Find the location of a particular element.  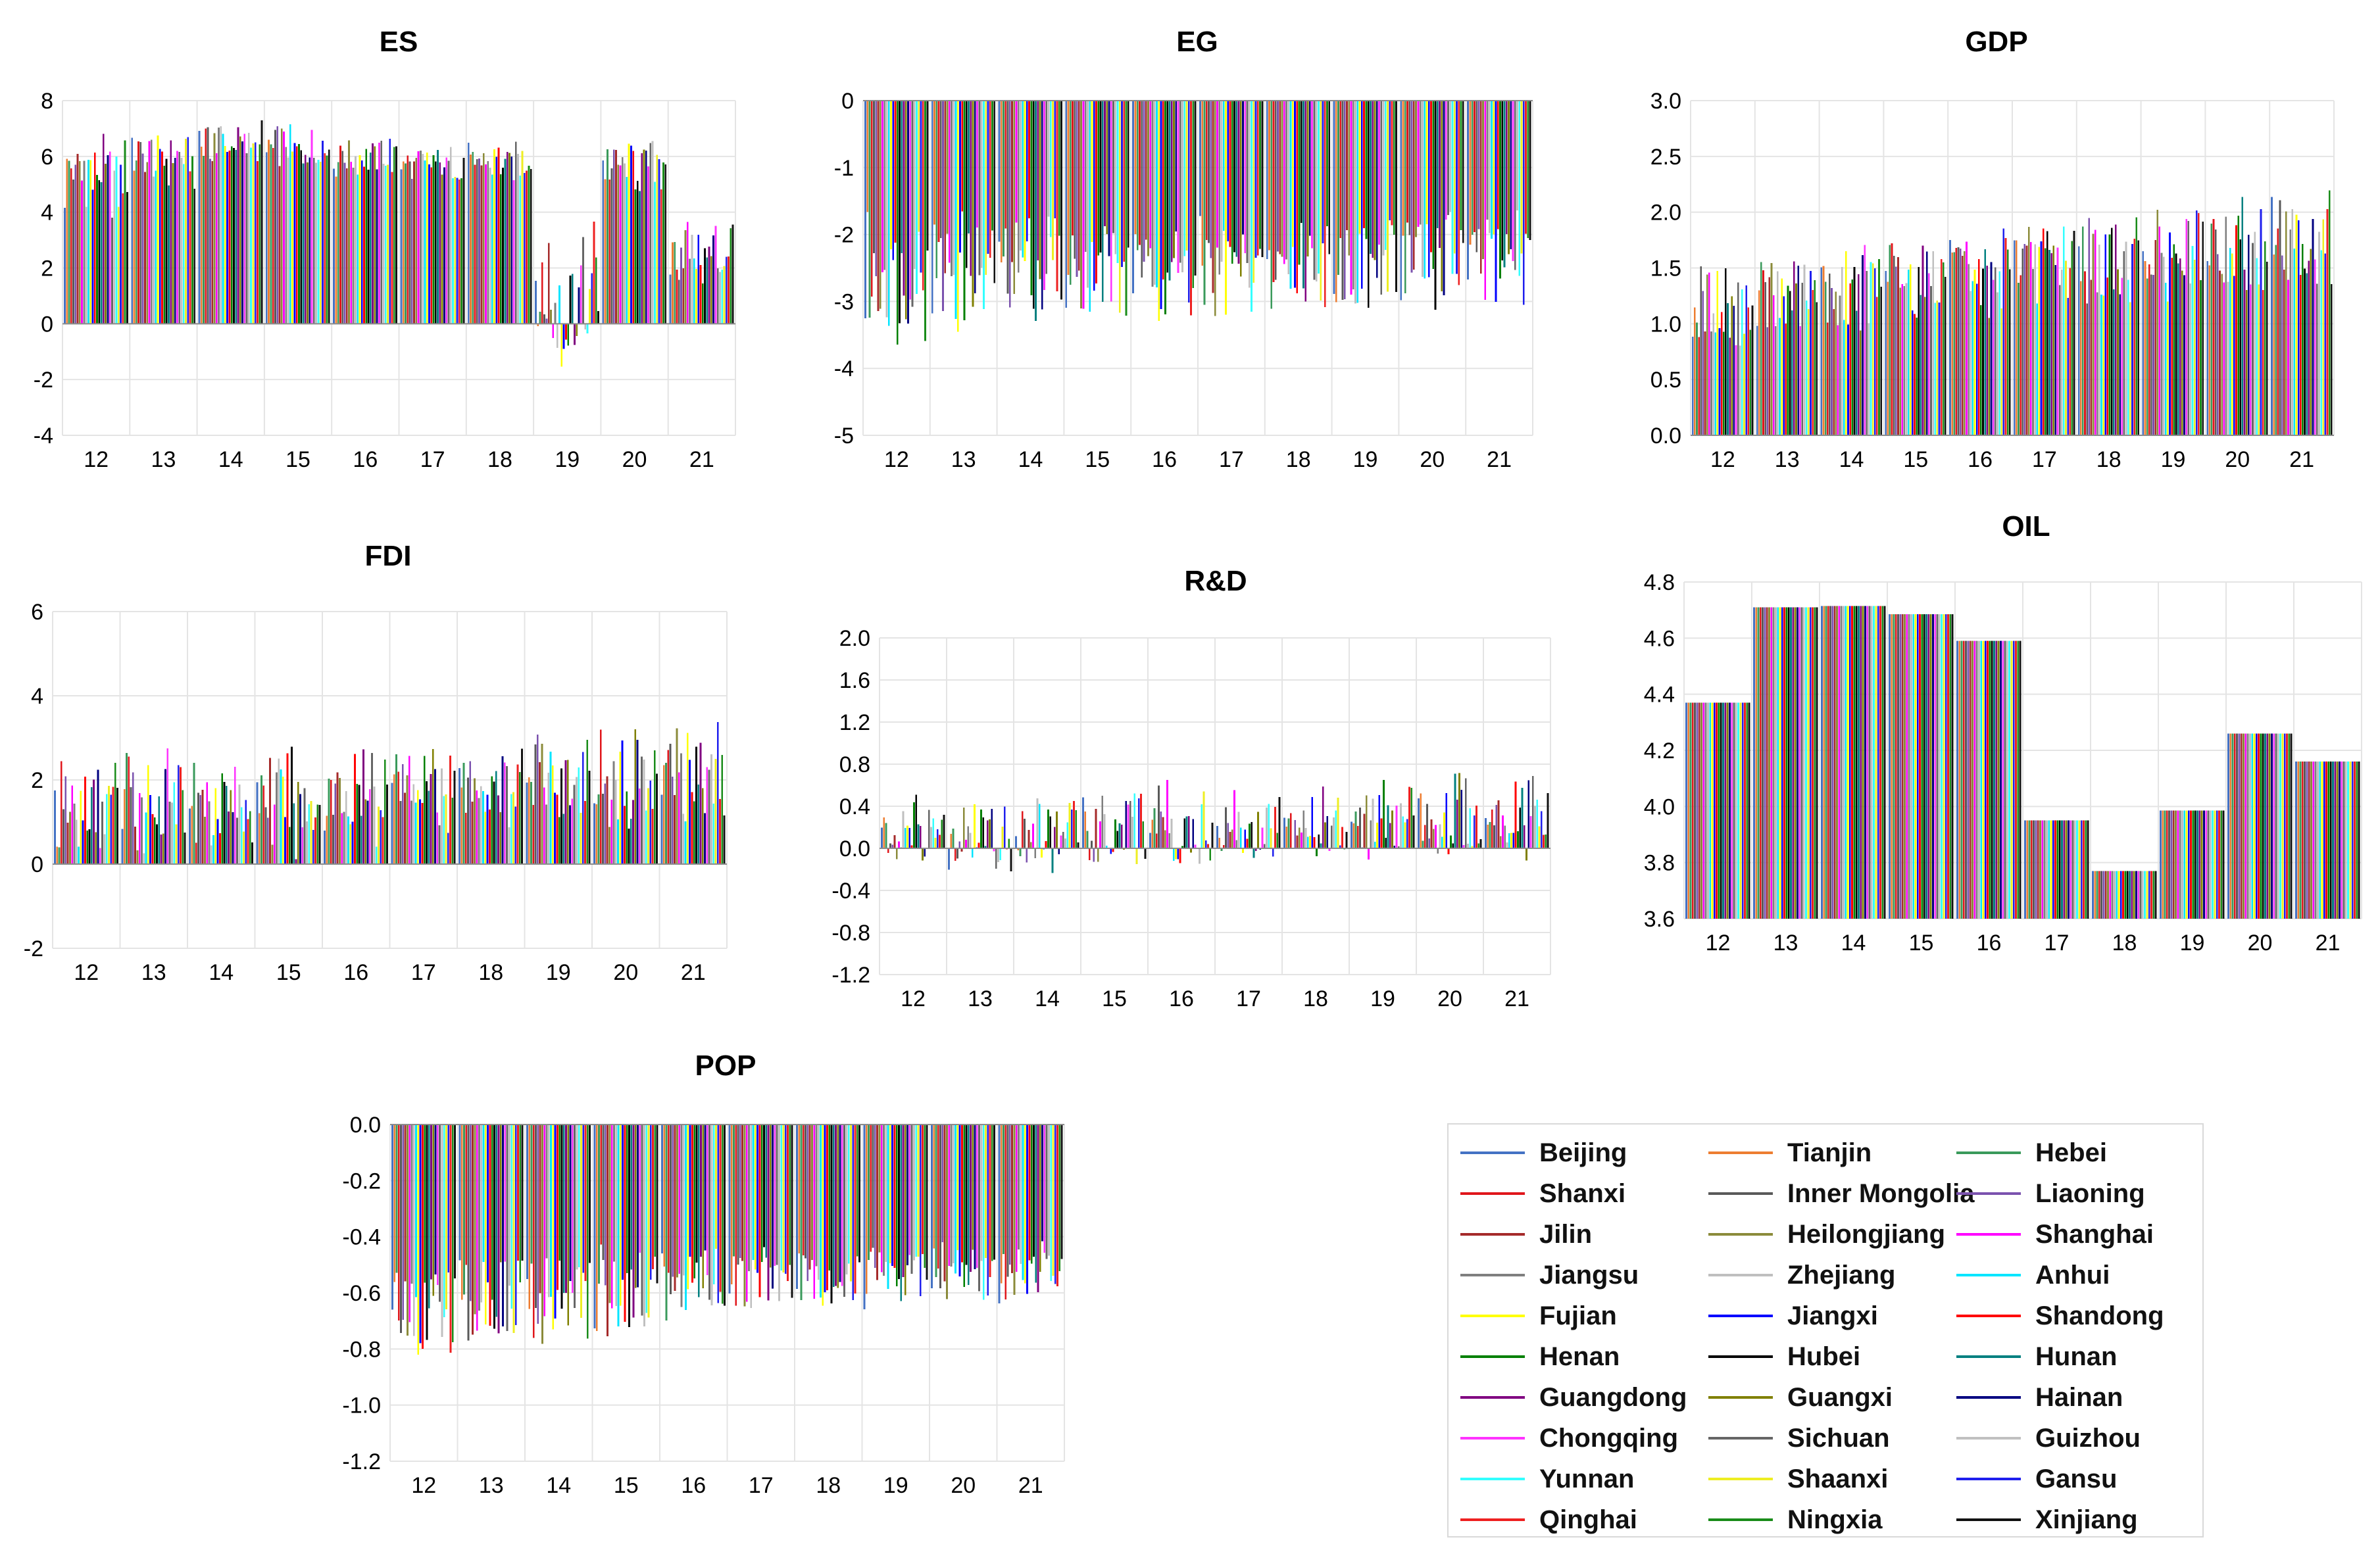

x-tick-label: 14 is located at coordinates (1047, 999).